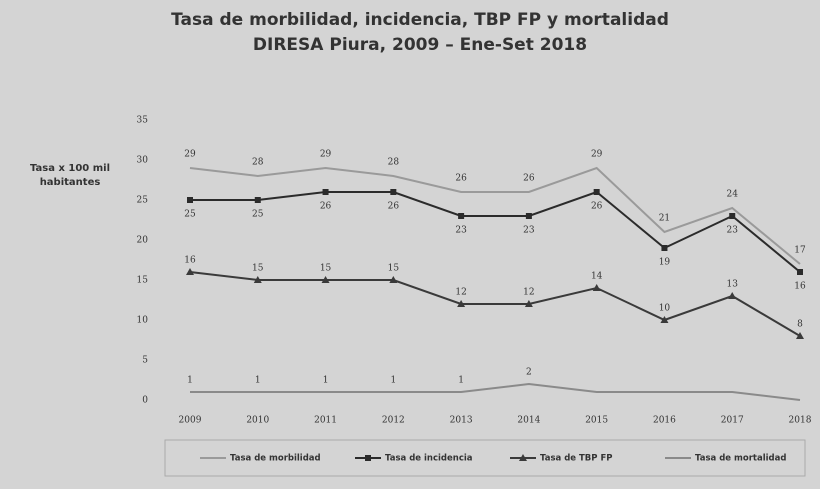 Image resolution: width=820 pixels, height=489 pixels. What do you see at coordinates (485, 458) in the screenshot?
I see `legend-box` at bounding box center [485, 458].